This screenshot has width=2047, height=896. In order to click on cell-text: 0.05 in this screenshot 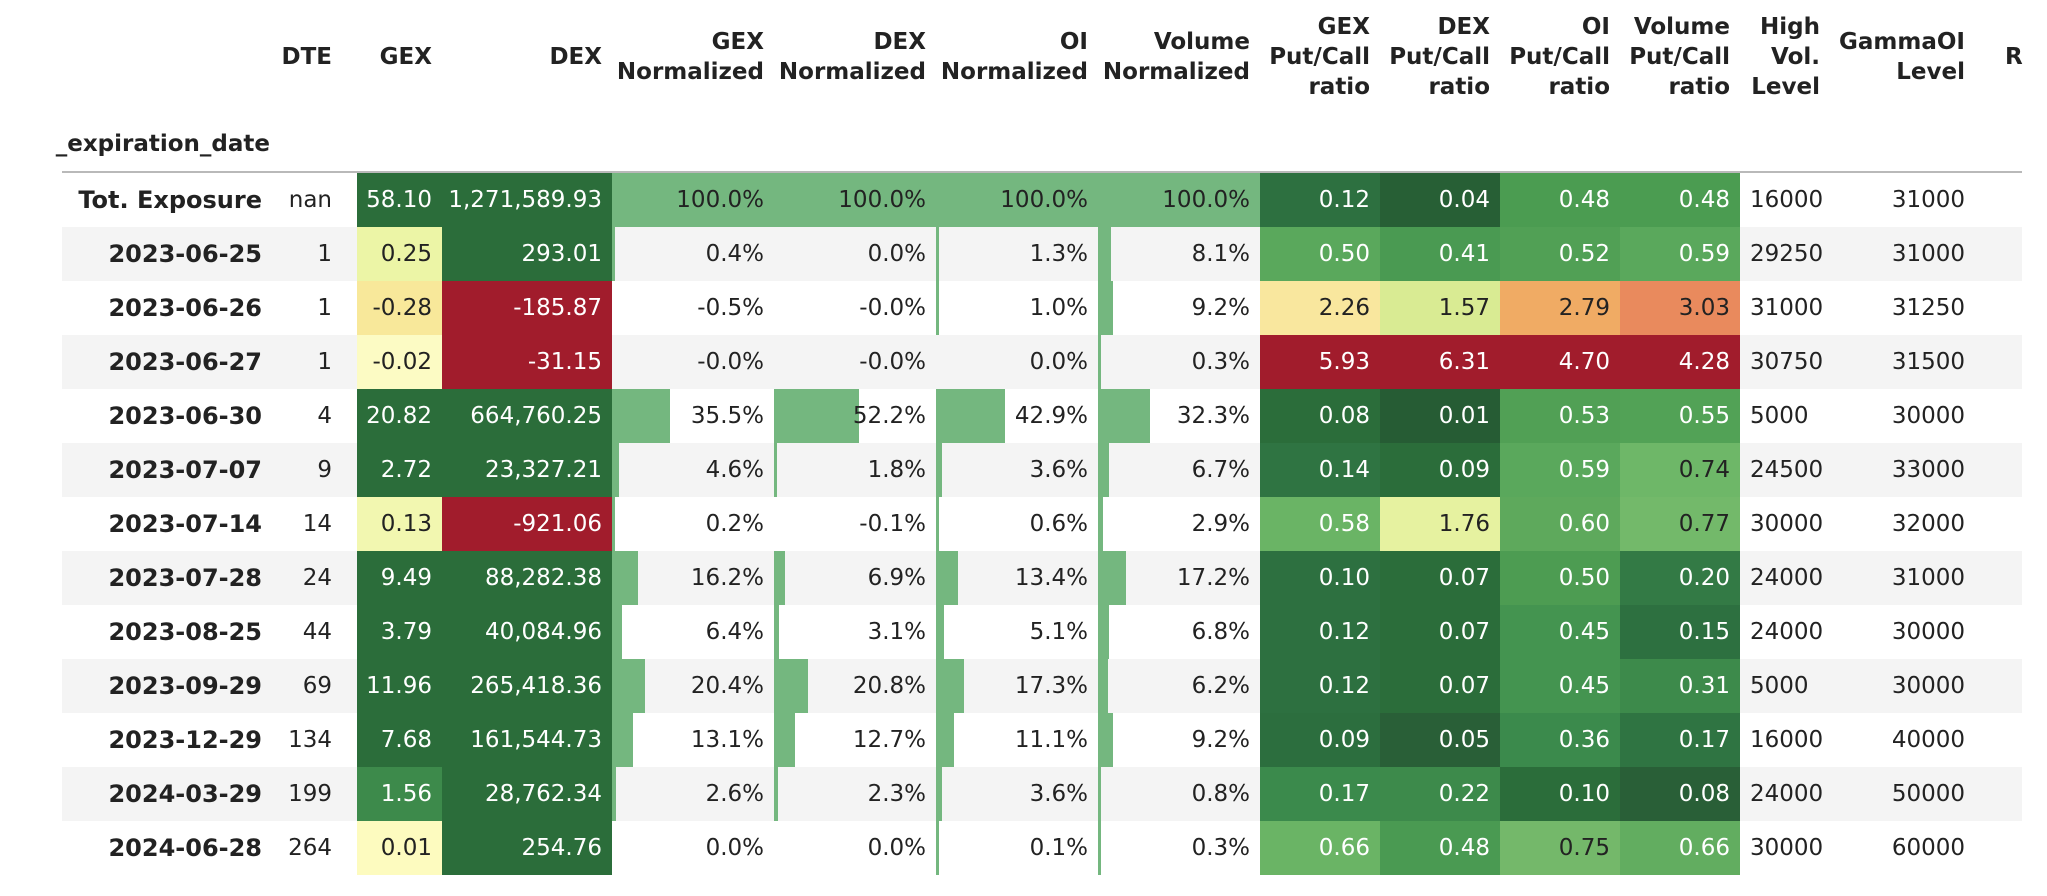, I will do `click(1464, 740)`.